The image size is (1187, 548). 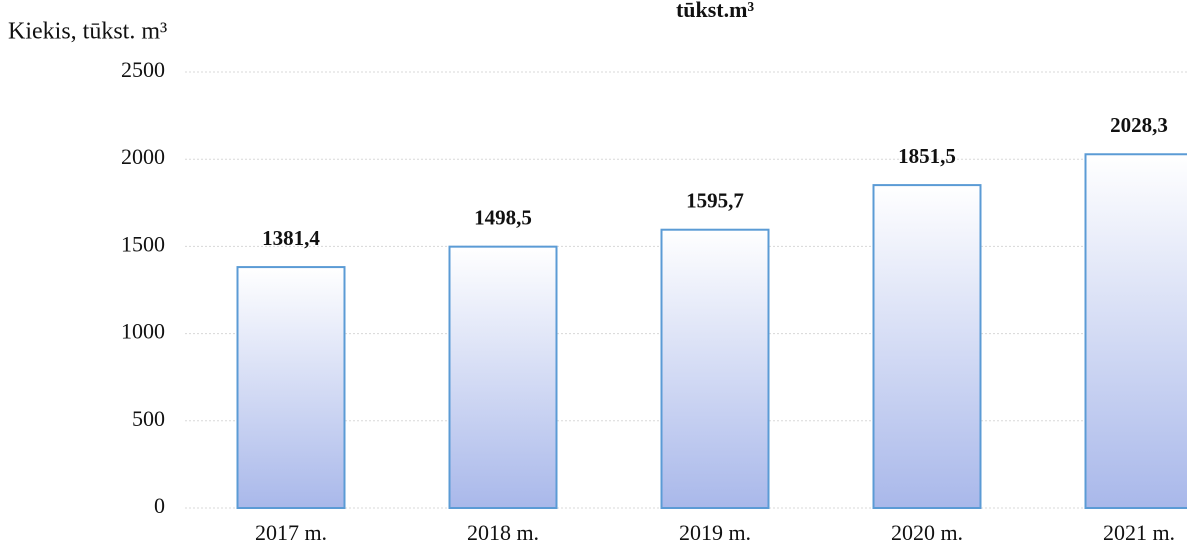 What do you see at coordinates (1139, 532) in the screenshot?
I see `x-tick-label: 2021 m.` at bounding box center [1139, 532].